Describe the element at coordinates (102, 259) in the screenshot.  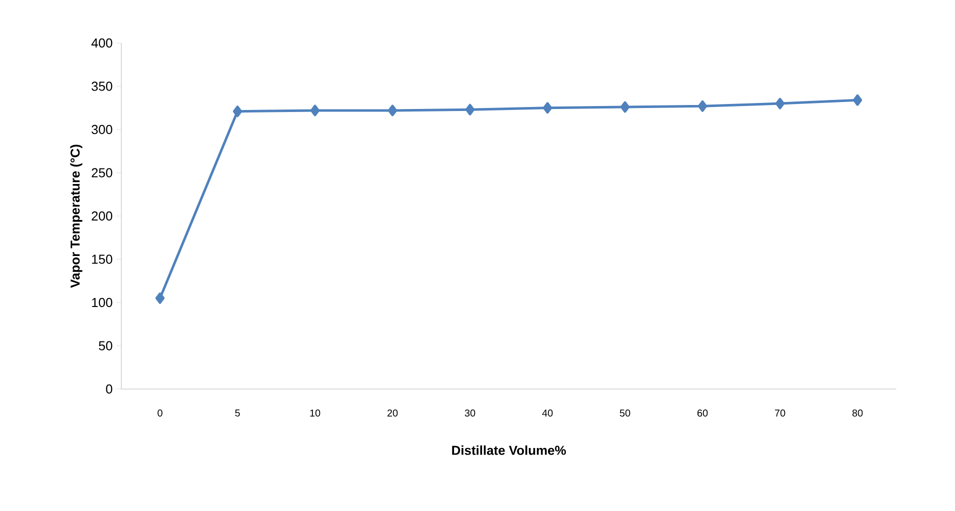
I see `y-tick-label: 150` at that location.